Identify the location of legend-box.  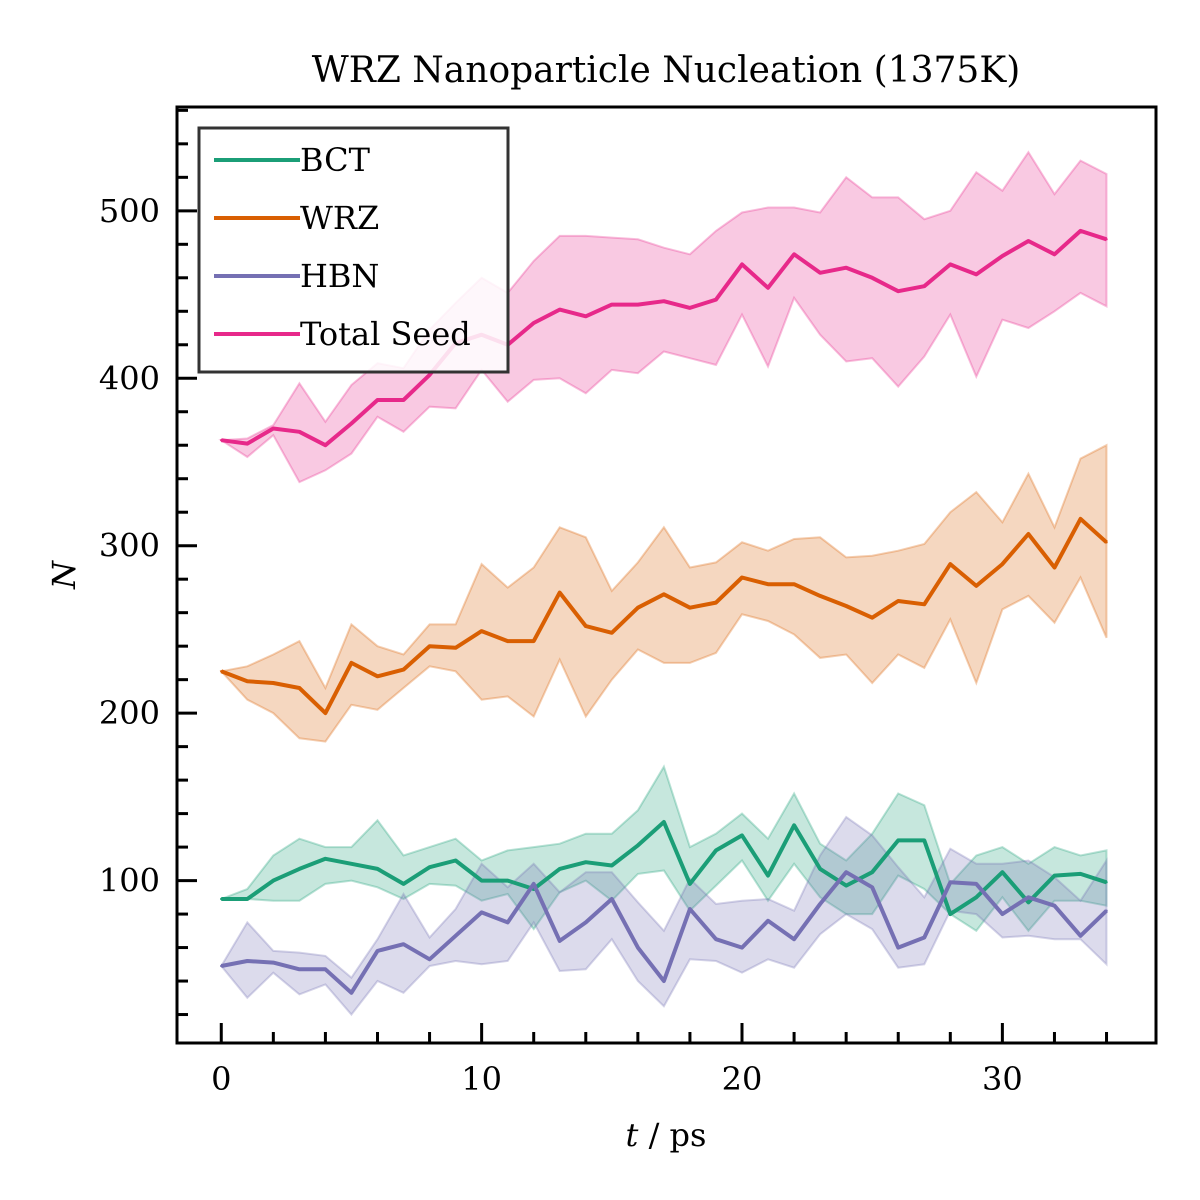
(353, 250).